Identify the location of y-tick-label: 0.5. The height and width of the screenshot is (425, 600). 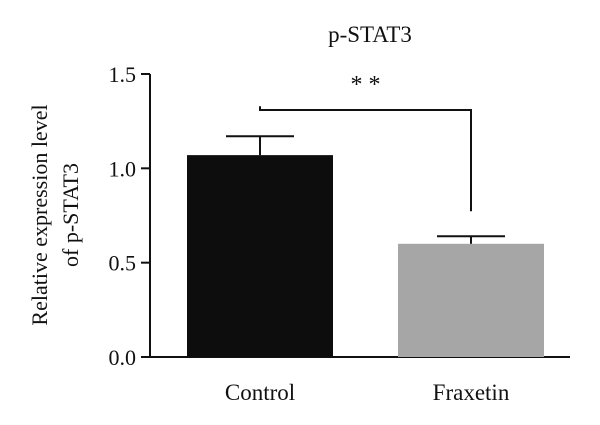
(123, 263).